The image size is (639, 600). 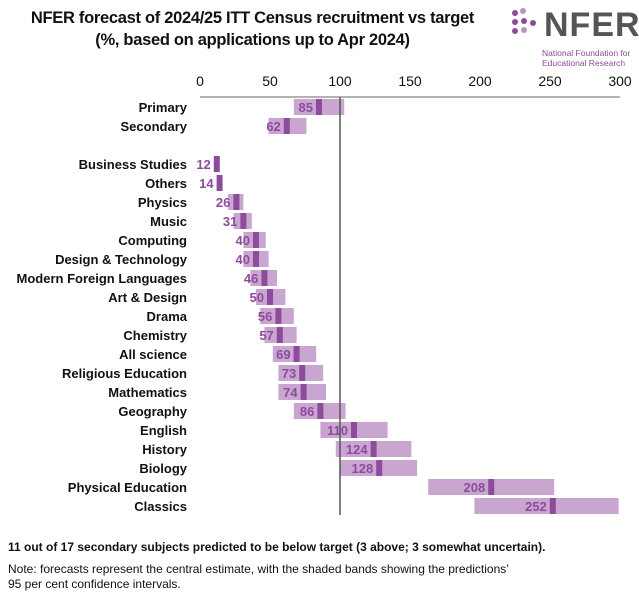 I want to click on value-label: 12, so click(x=203, y=164).